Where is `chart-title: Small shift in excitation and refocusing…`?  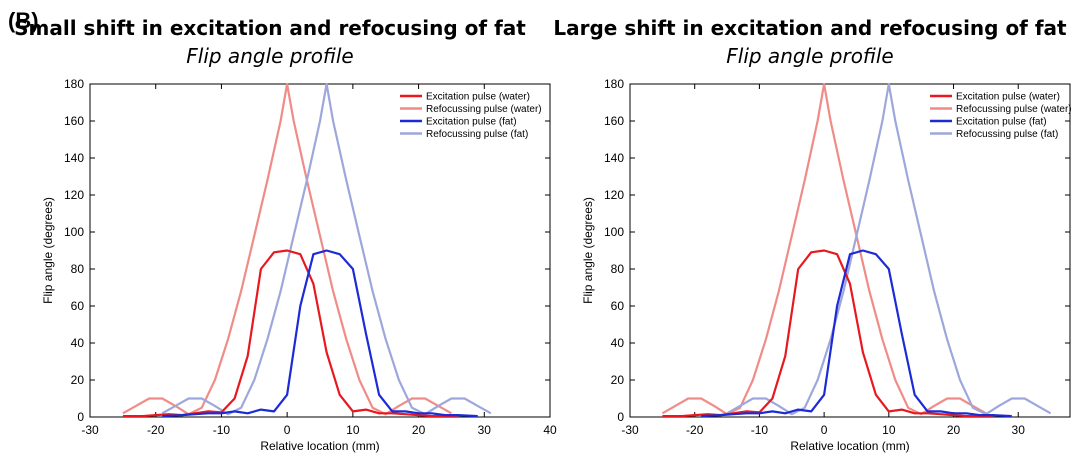
chart-title: Small shift in excitation and refocusing… is located at coordinates (270, 28).